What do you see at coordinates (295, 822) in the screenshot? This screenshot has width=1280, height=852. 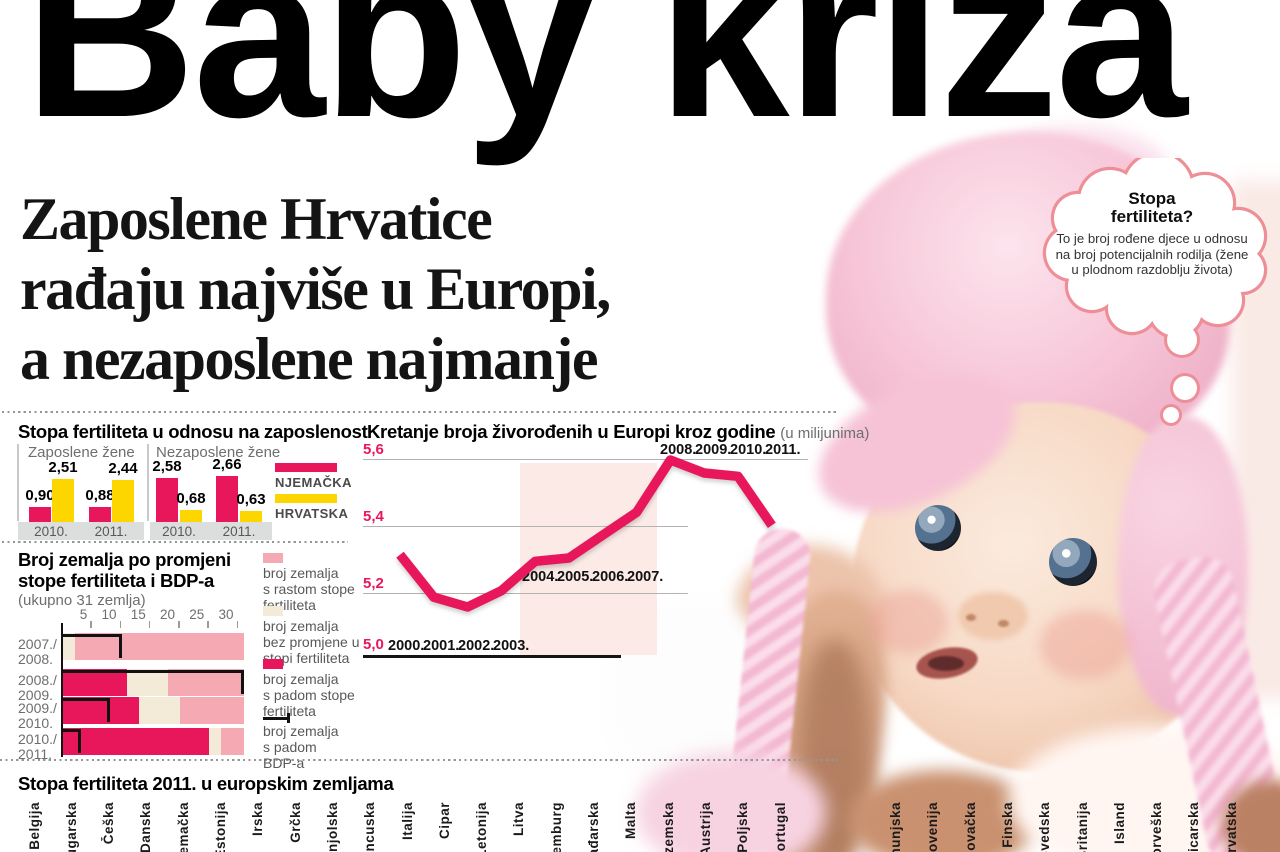 I see `country-label-grka: Grčka` at bounding box center [295, 822].